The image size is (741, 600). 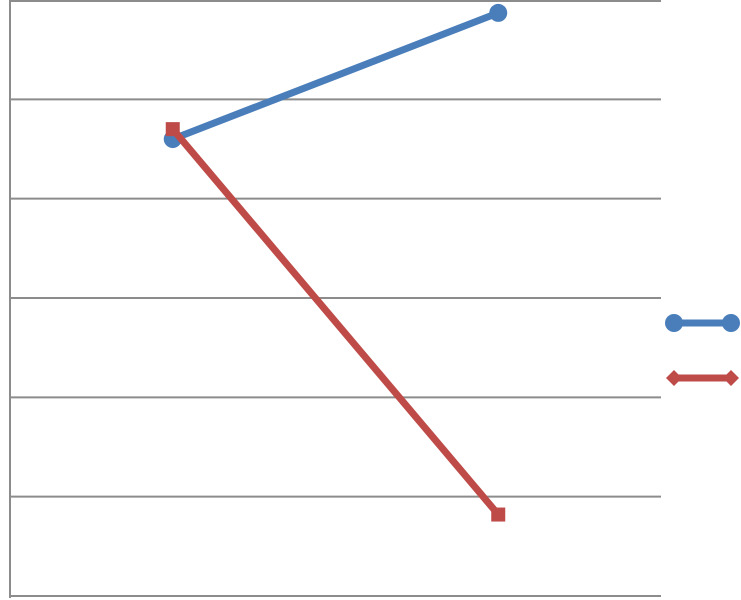 I want to click on legend-key-1-marker-start, so click(x=674, y=323).